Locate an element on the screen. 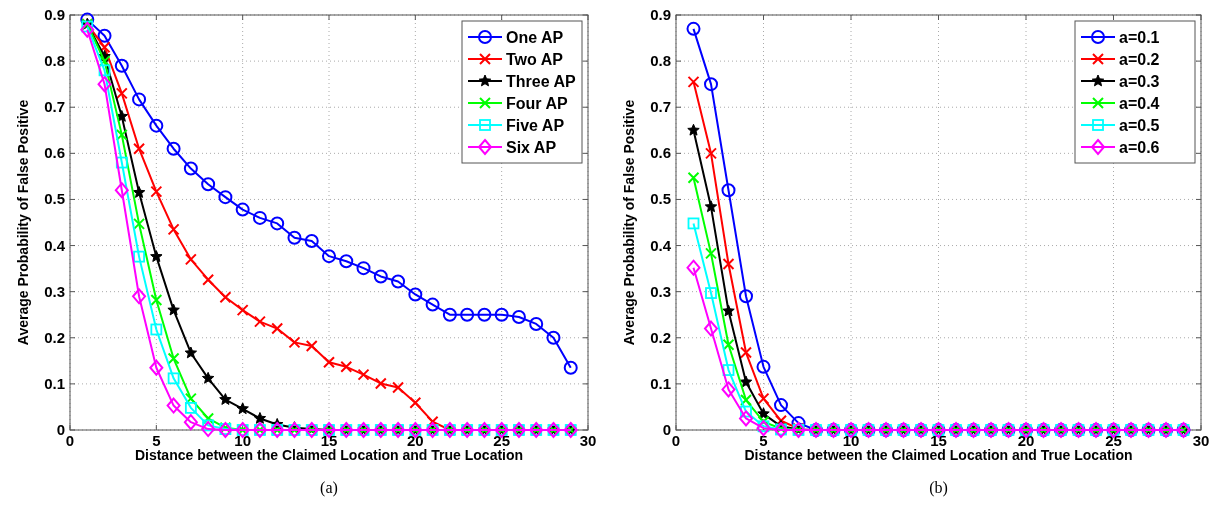  legend-label: a=0.1 is located at coordinates (1139, 37).